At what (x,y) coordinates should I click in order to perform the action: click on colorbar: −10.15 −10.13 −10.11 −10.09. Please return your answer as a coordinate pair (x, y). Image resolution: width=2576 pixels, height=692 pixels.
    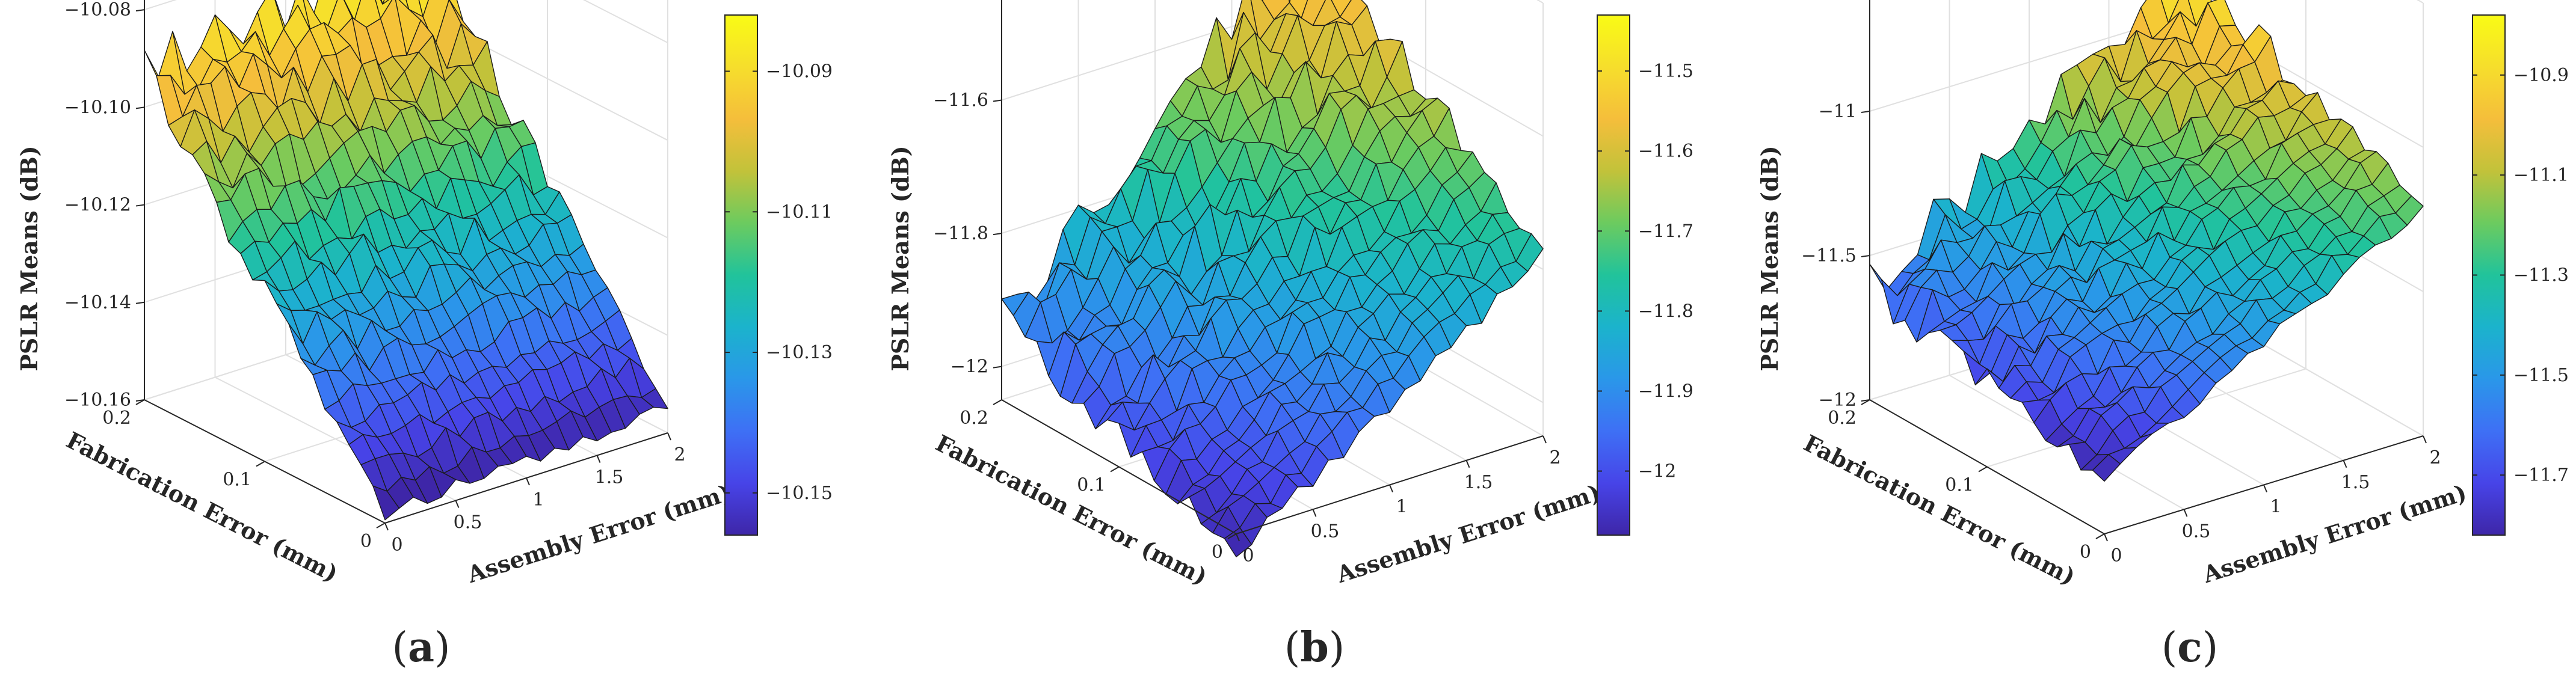
    Looking at the image, I should click on (778, 275).